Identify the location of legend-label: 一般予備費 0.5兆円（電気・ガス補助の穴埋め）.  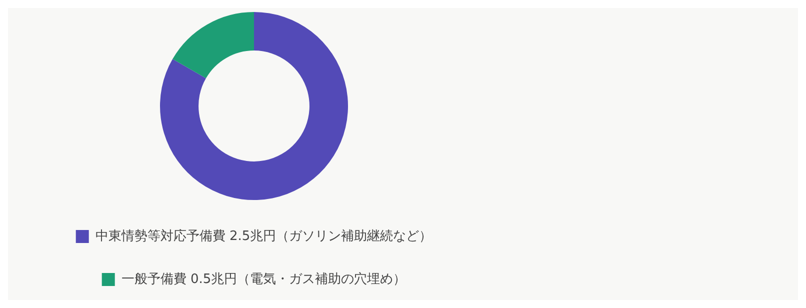
(263, 279).